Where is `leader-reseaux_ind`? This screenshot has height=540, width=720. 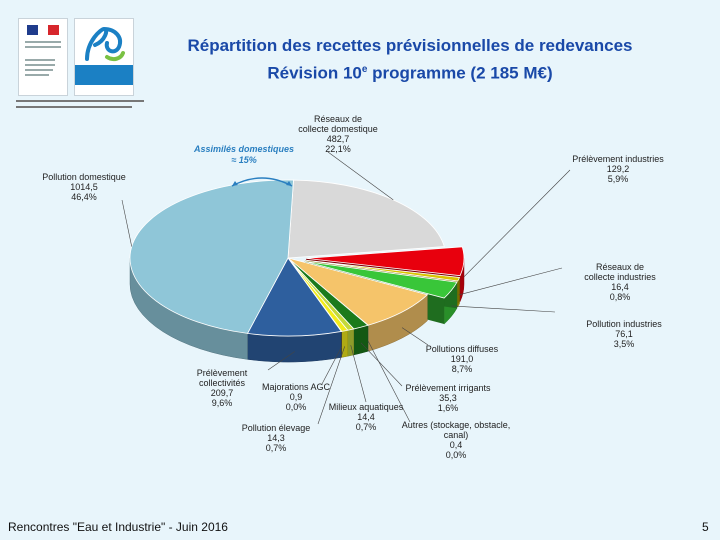
leader-reseaux_ind is located at coordinates (510, 281).